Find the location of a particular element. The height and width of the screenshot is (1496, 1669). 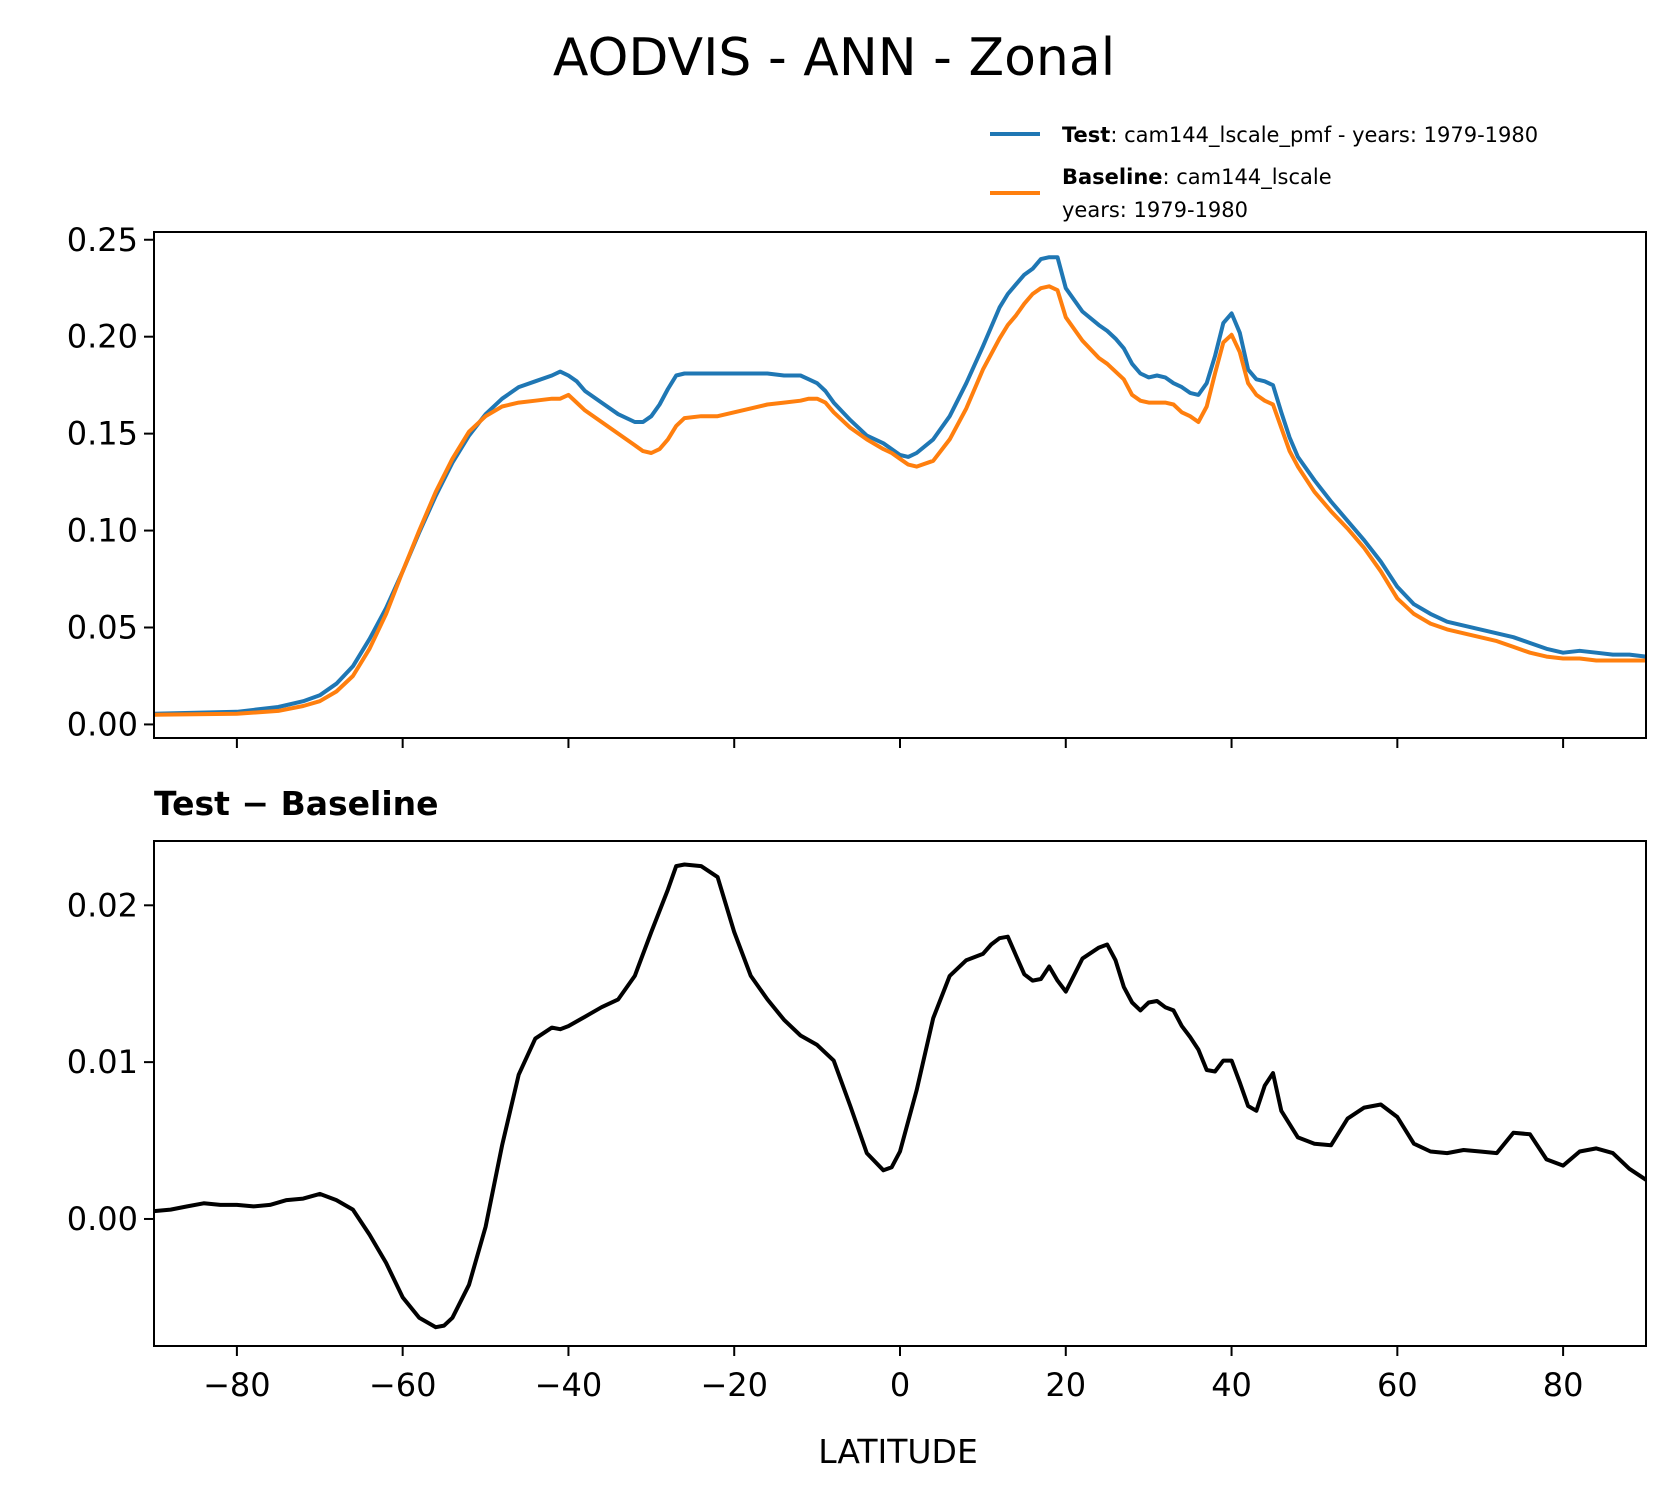

top-ytick-label: 0.25 is located at coordinates (102, 240).